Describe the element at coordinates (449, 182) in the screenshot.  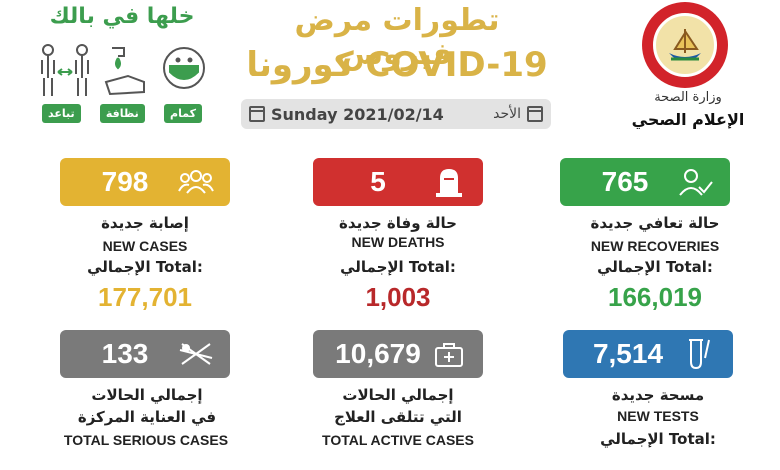
I see `tombstone-icon` at that location.